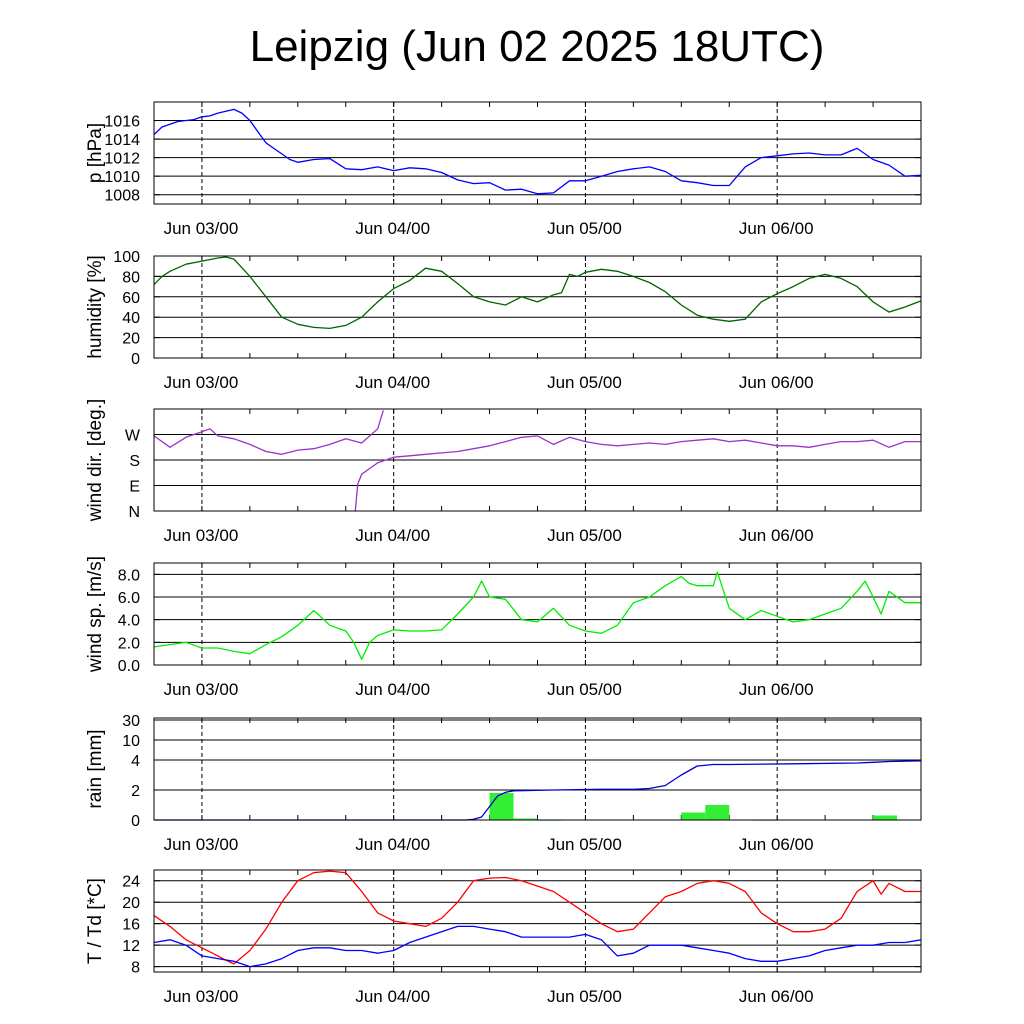  What do you see at coordinates (122, 122) in the screenshot?
I see `y-tick-label: 1016` at bounding box center [122, 122].